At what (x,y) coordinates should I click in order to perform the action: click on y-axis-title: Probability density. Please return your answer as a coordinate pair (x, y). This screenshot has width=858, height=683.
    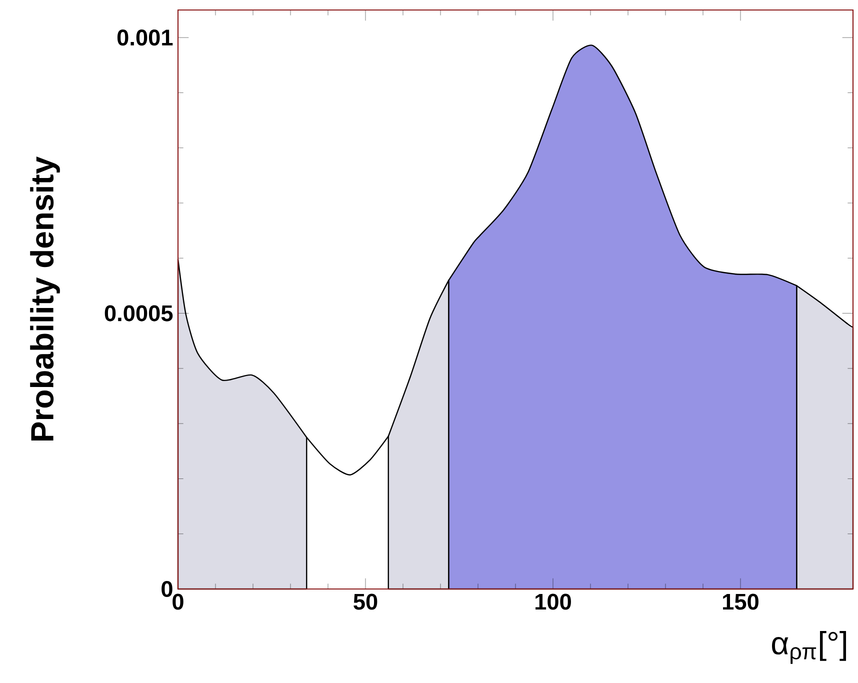
    Looking at the image, I should click on (45, 298).